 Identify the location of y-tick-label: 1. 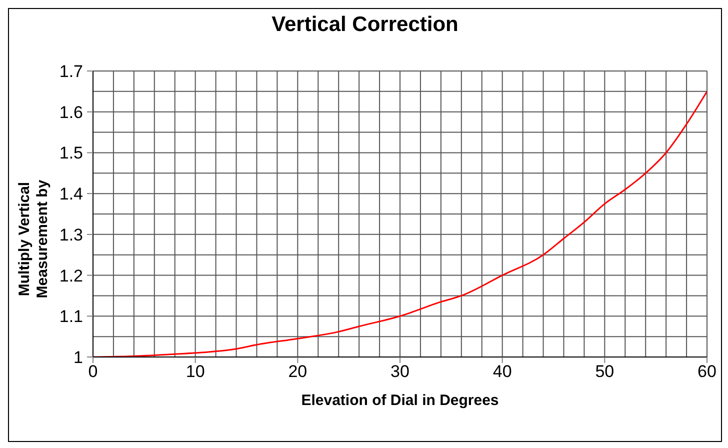
(78, 357).